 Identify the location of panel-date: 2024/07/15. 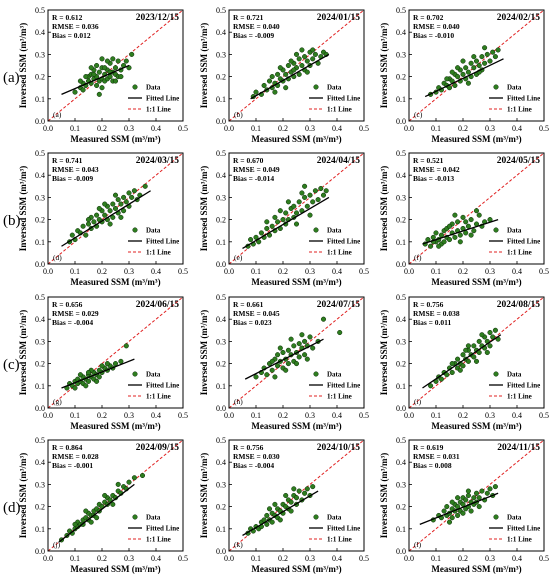
(339, 305).